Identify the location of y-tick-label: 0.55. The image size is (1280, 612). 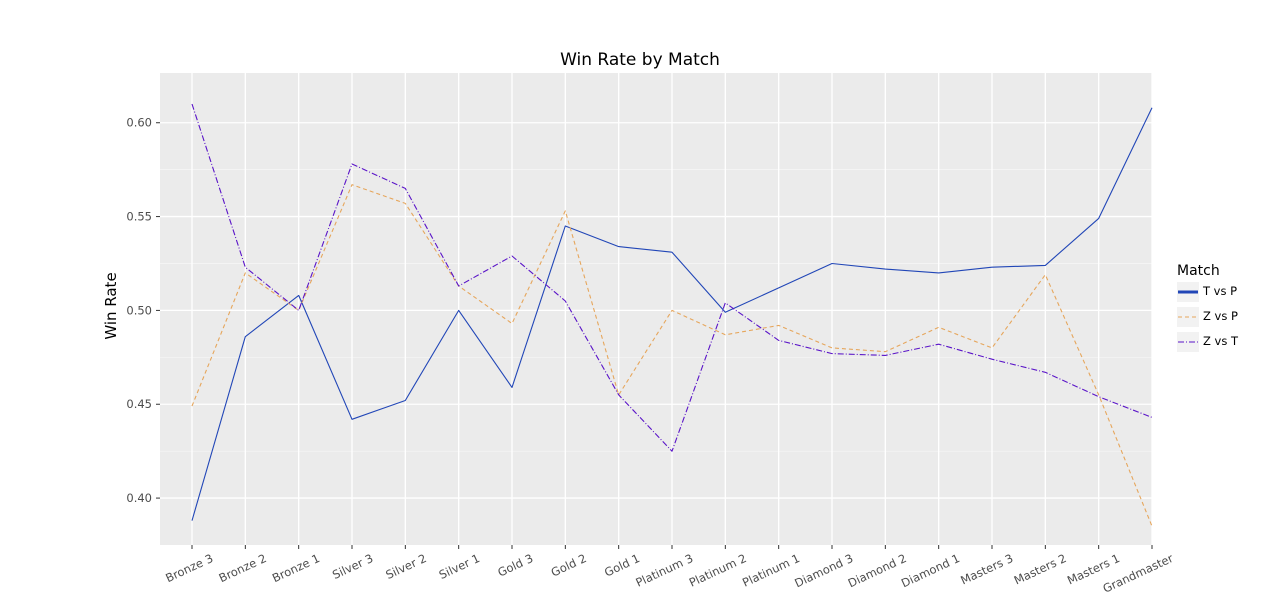
(139, 217).